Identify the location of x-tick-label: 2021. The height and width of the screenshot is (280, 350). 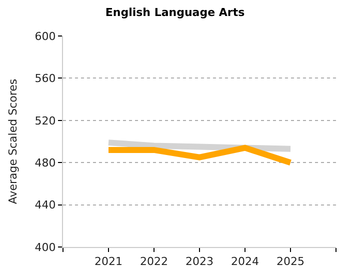
(108, 261).